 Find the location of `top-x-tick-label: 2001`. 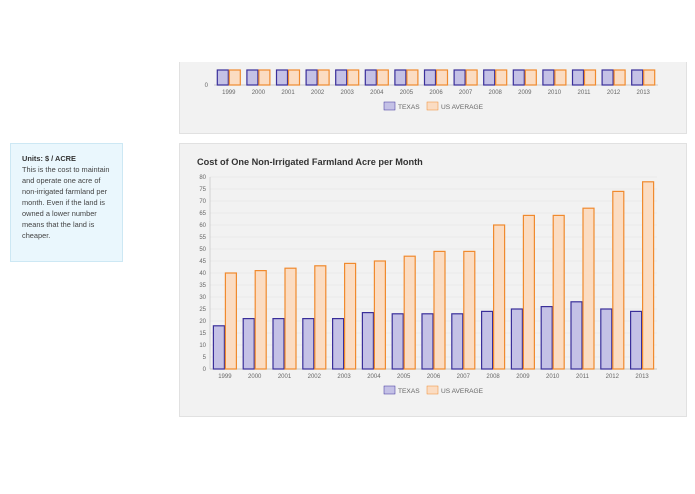

top-x-tick-label: 2001 is located at coordinates (288, 93).